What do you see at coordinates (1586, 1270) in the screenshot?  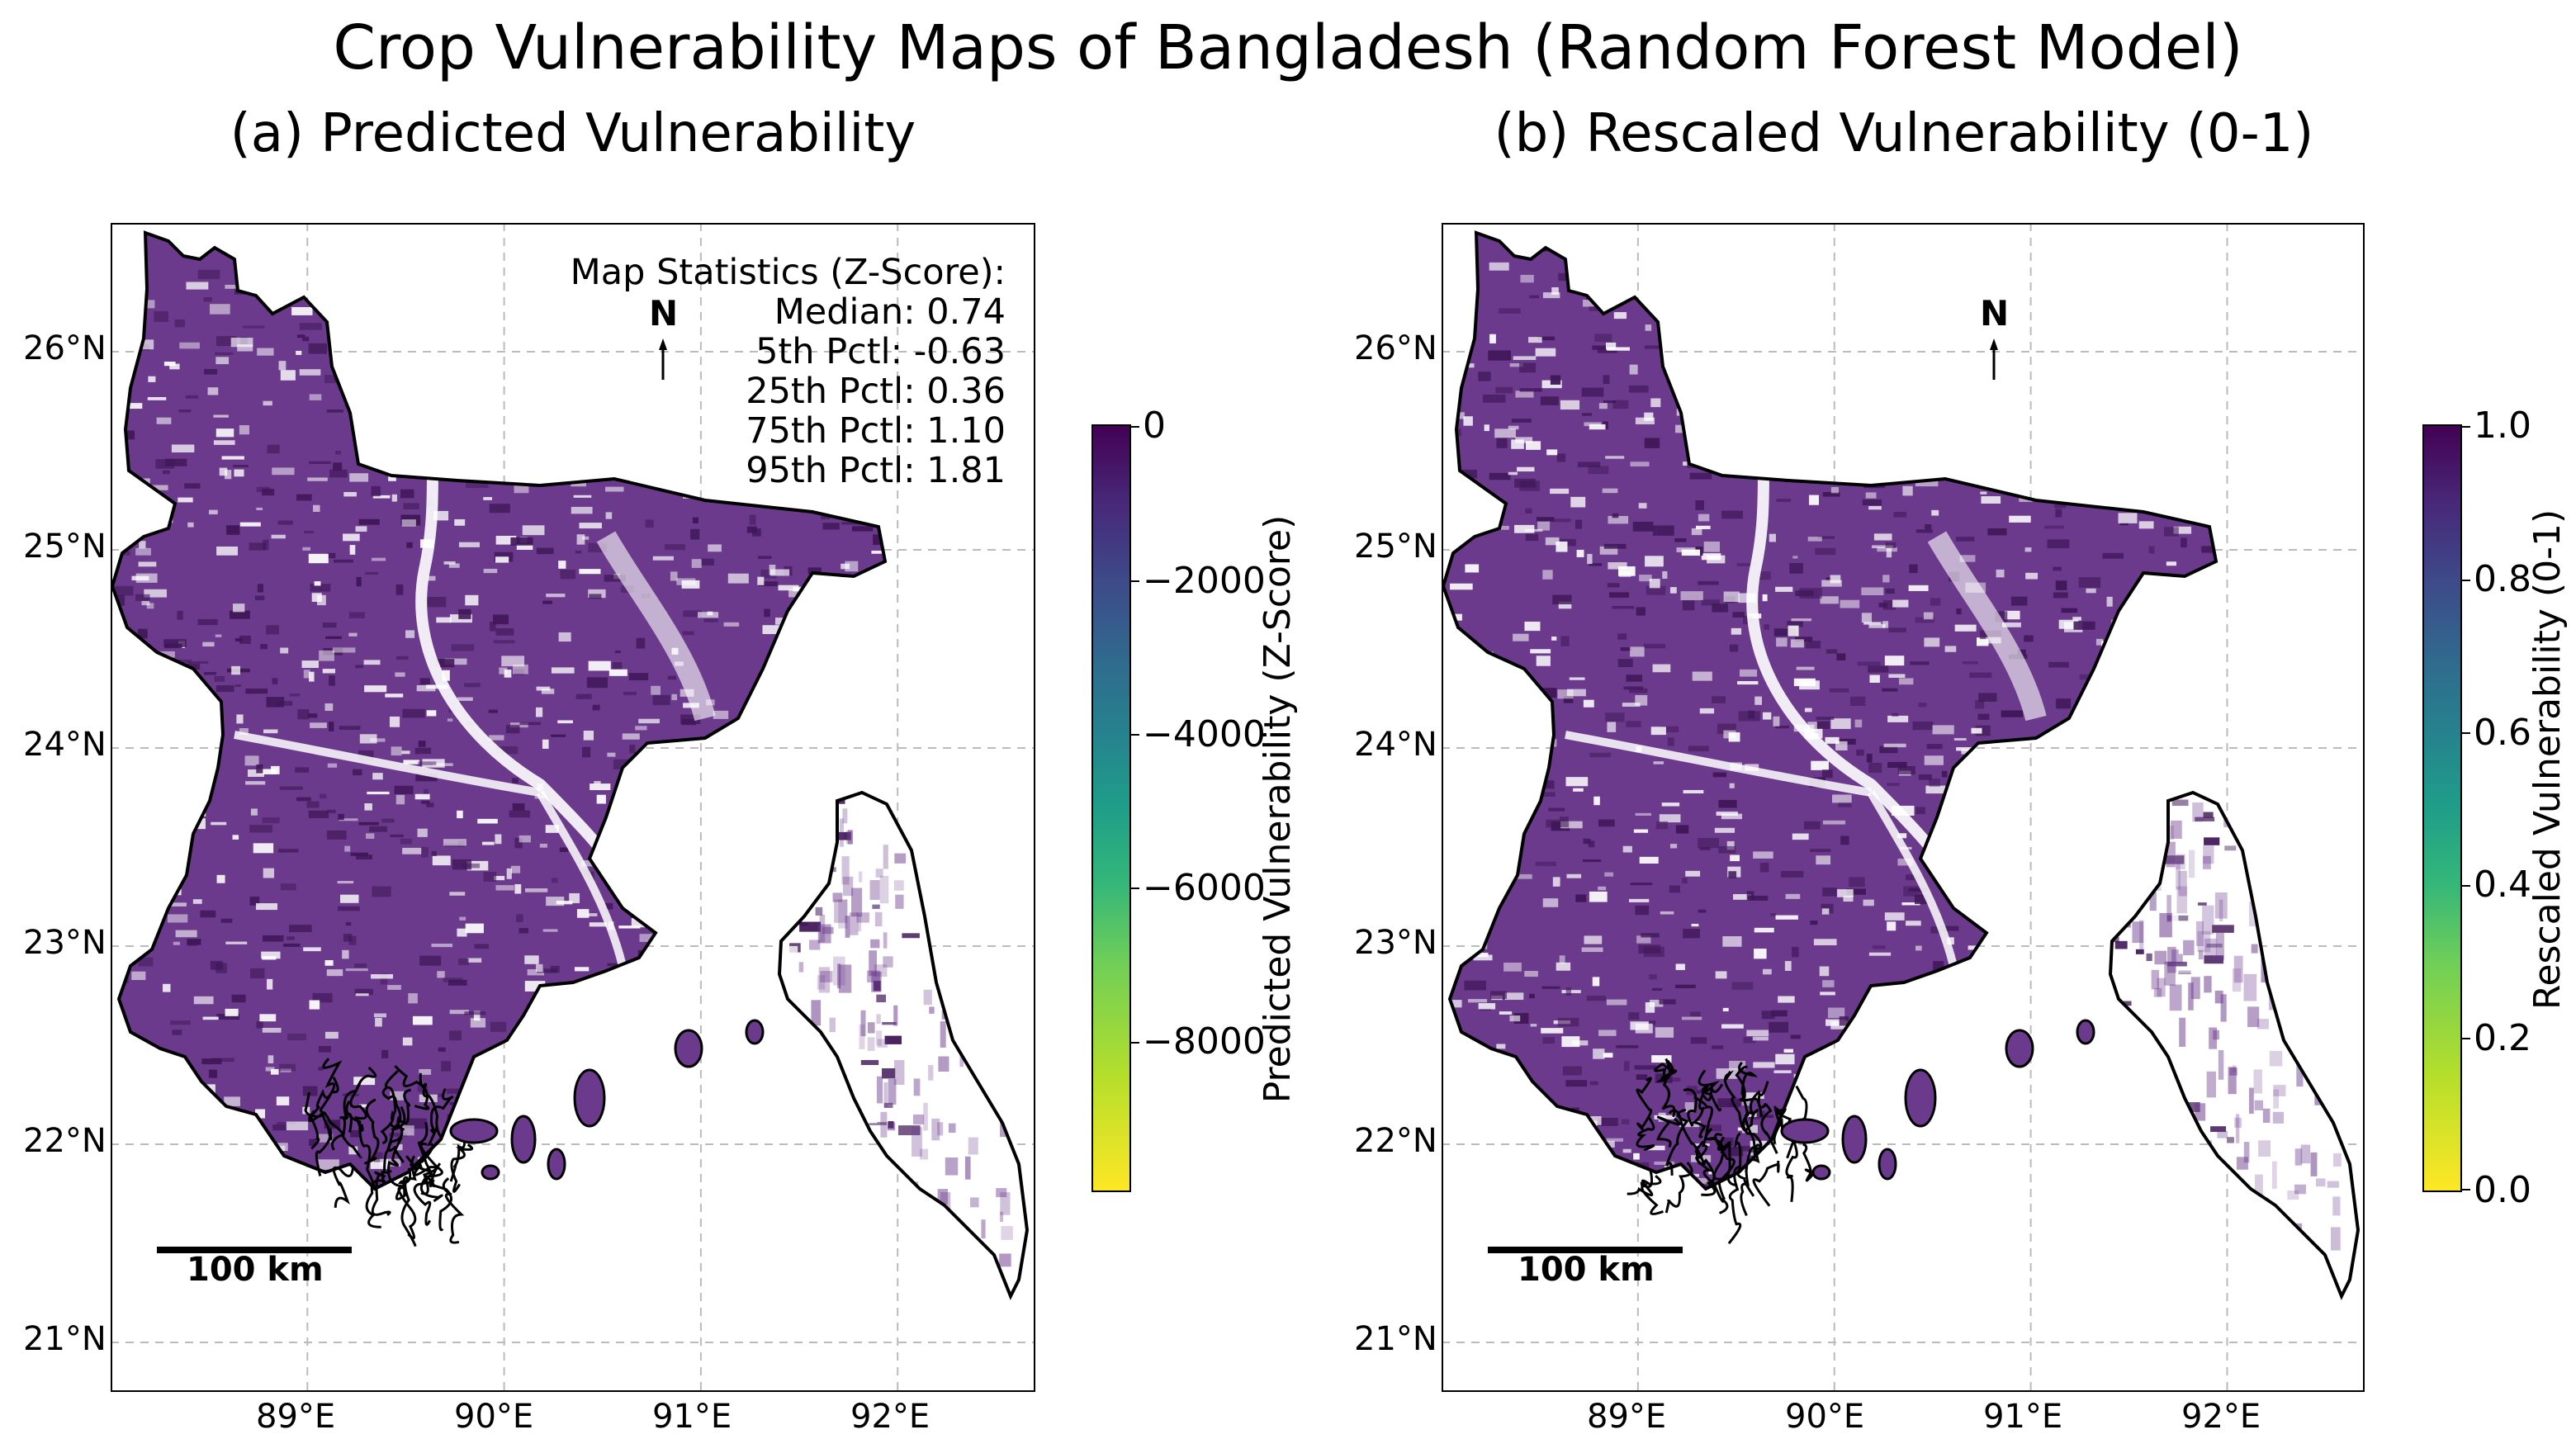 I see `scale-bar-label-b: 100 km` at bounding box center [1586, 1270].